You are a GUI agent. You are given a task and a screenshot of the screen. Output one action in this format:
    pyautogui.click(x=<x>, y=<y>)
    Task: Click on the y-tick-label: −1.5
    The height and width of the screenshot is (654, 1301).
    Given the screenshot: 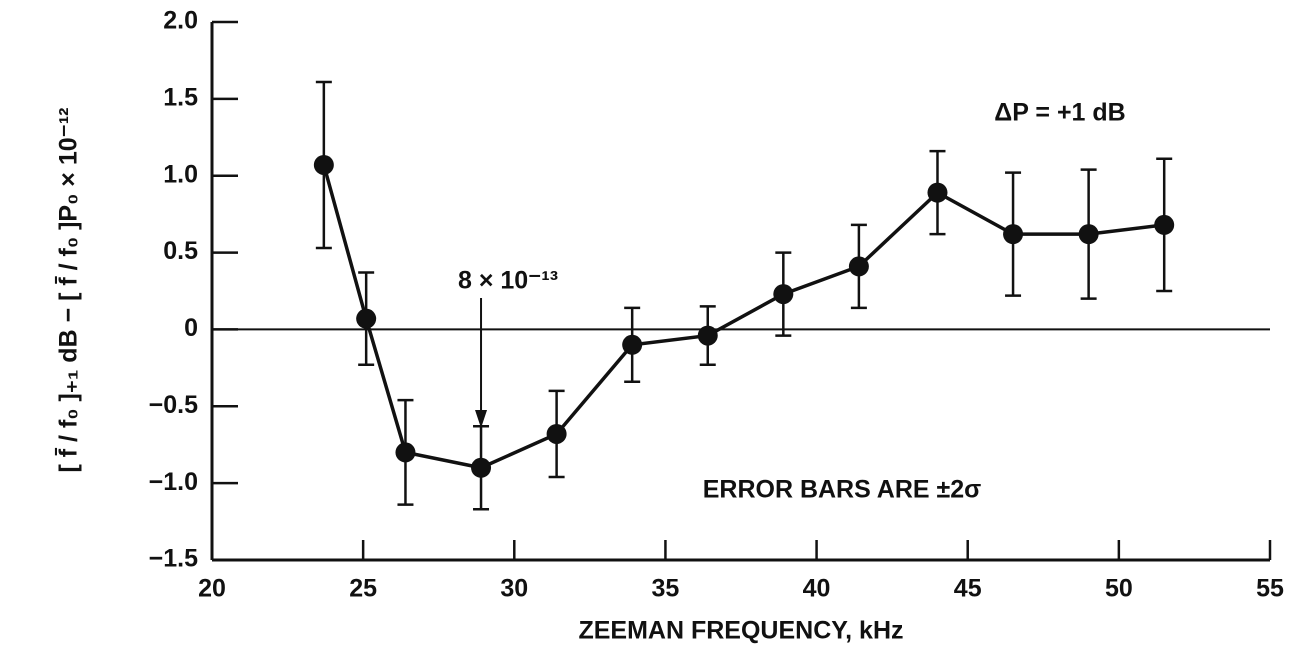 What is the action you would take?
    pyautogui.click(x=173, y=559)
    